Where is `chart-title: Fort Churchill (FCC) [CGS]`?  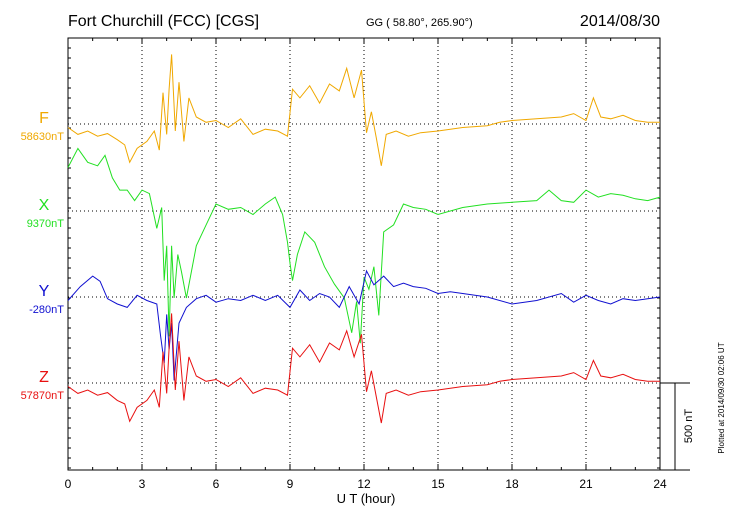
chart-title: Fort Churchill (FCC) [CGS] is located at coordinates (163, 21).